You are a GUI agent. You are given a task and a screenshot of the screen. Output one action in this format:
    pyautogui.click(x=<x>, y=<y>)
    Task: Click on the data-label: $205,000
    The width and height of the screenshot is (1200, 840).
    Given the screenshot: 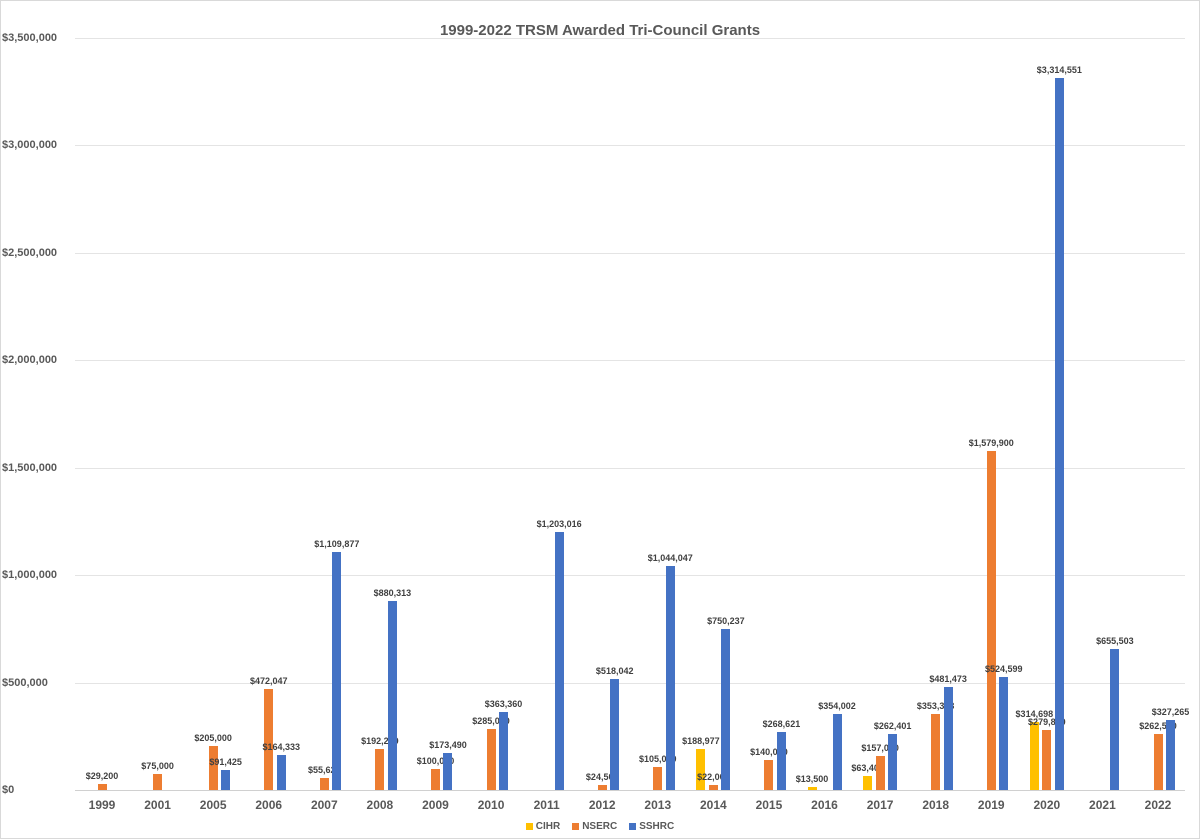 What is the action you would take?
    pyautogui.click(x=213, y=737)
    